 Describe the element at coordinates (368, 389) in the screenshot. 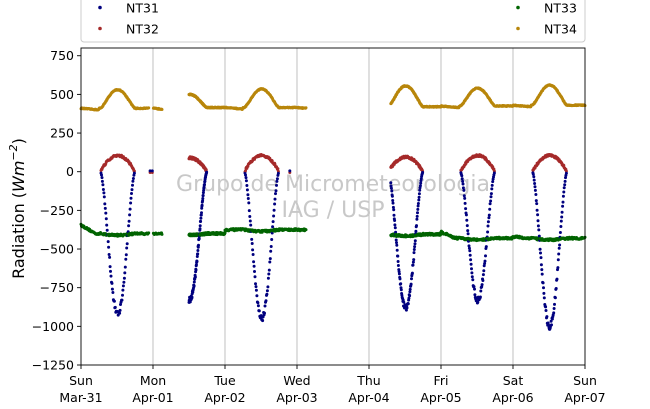

I see `x-tick-label: Thu Apr-04` at that location.